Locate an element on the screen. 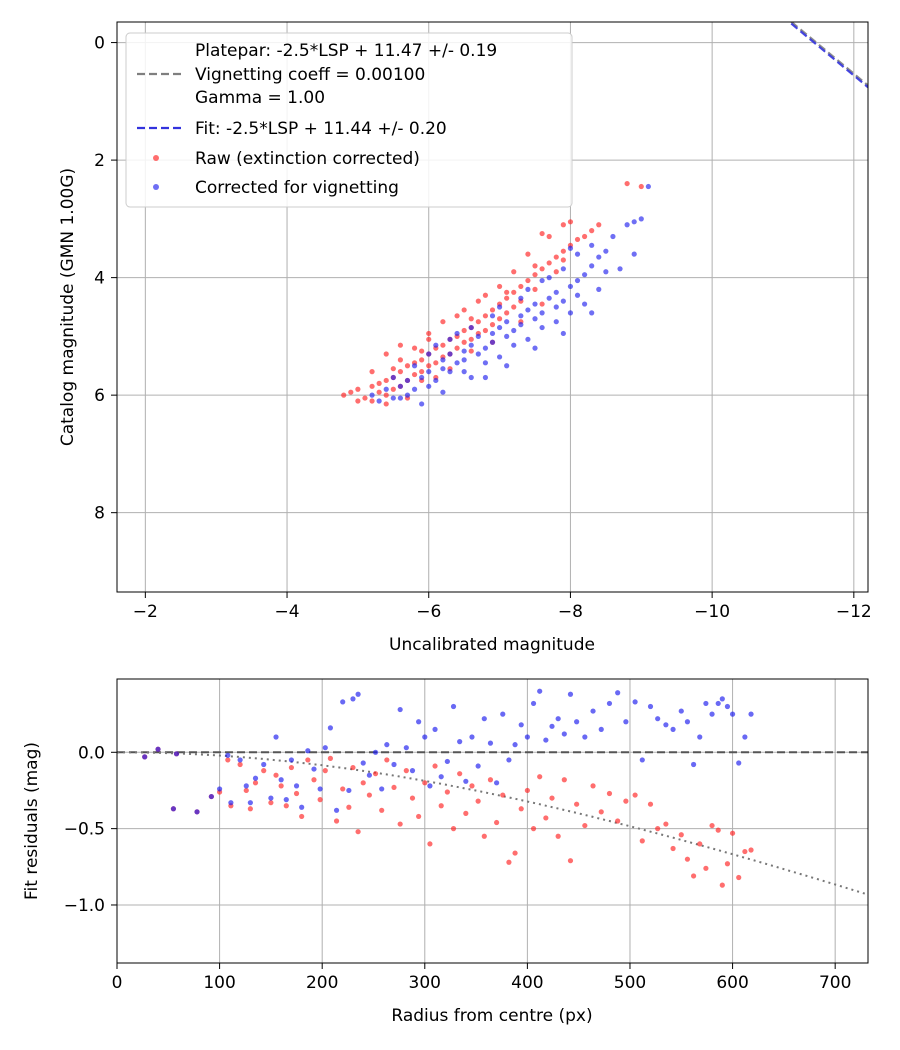  bottom-xlabel: Radius from centre (px) is located at coordinates (491, 1016).